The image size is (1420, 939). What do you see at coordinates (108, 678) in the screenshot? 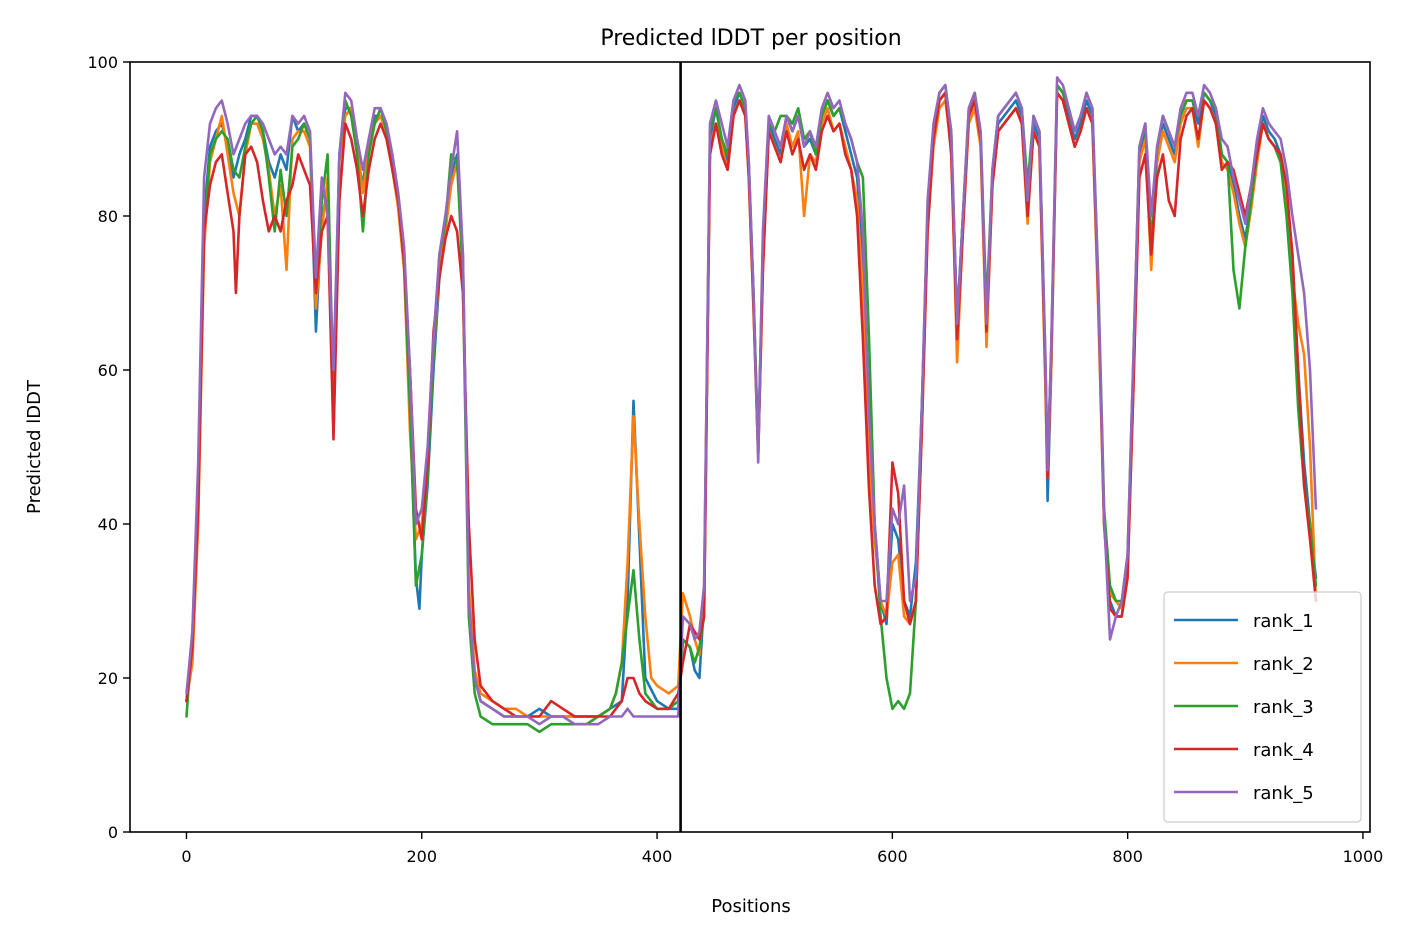
I see `y-tick-label: 20` at bounding box center [108, 678].